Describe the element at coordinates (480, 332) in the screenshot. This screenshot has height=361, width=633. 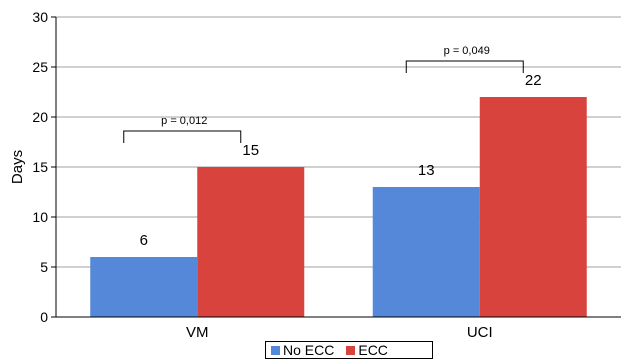
I see `x-category-label: UCI` at that location.